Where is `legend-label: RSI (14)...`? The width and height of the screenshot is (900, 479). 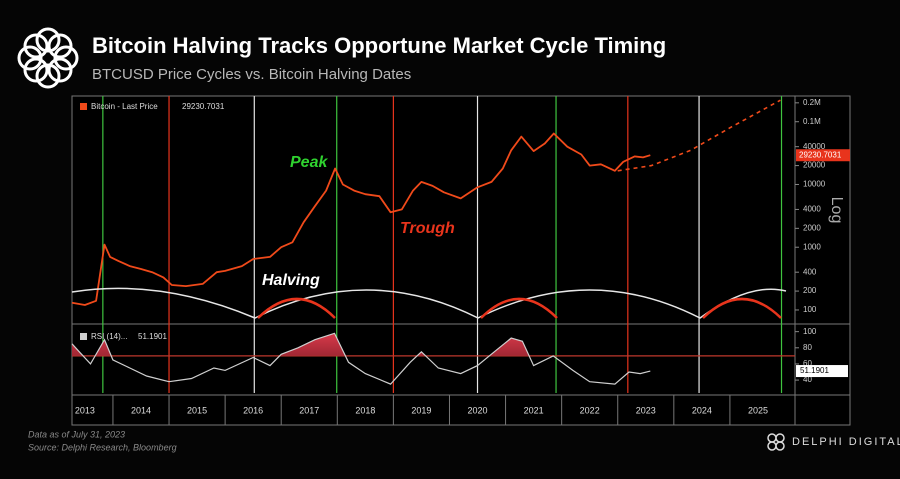 legend-label: RSI (14)... is located at coordinates (109, 336).